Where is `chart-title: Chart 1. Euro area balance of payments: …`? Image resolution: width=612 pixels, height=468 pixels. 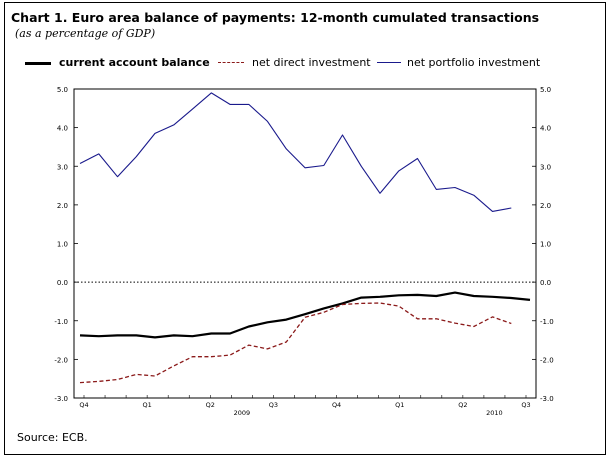 chart-title: Chart 1. Euro area balance of payments: … is located at coordinates (275, 17).